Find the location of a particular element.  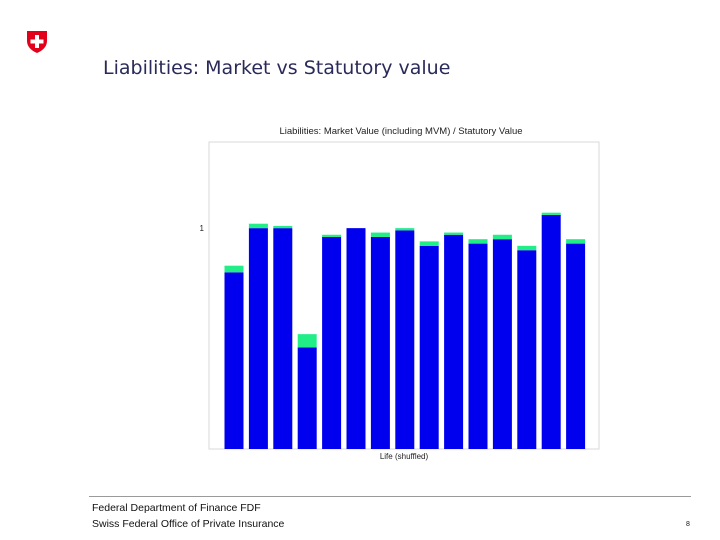

y-tick-label: 1 is located at coordinates (202, 228).